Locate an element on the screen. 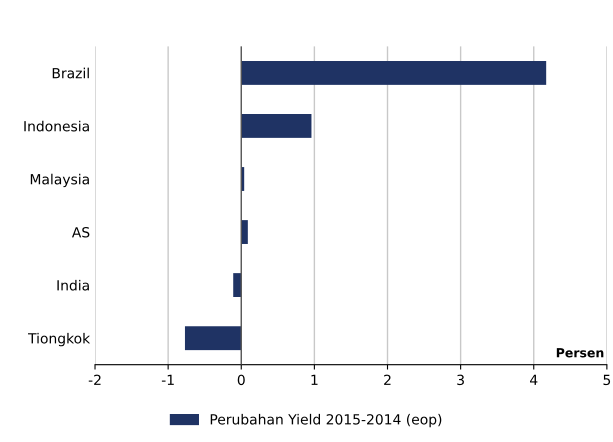 The height and width of the screenshot is (442, 613). y-tick-label: Tiongkok is located at coordinates (59, 339).